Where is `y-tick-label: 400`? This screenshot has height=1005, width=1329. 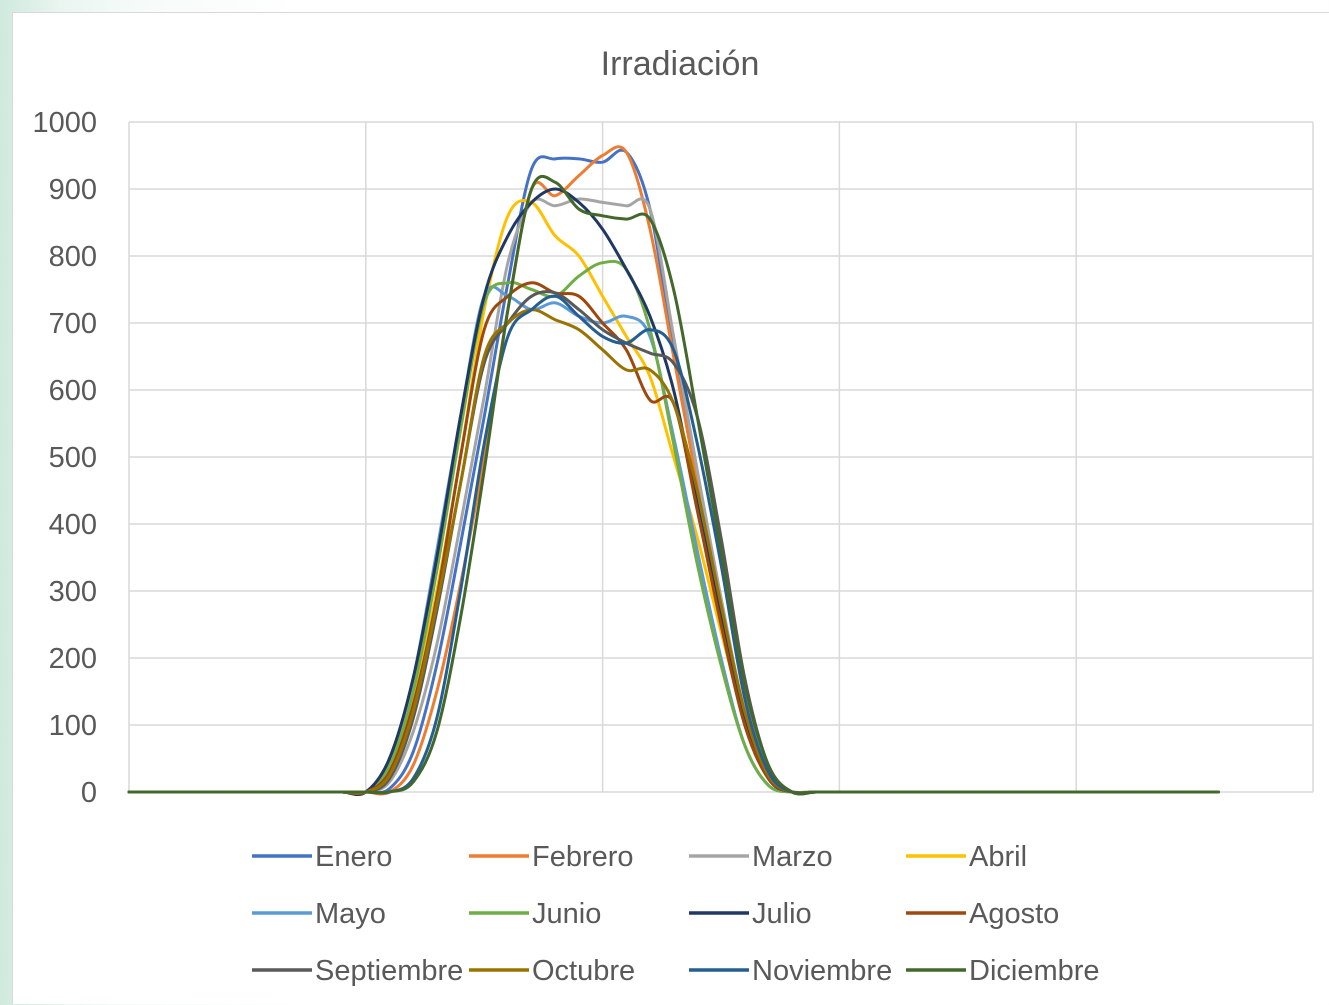
y-tick-label: 400 is located at coordinates (73, 525).